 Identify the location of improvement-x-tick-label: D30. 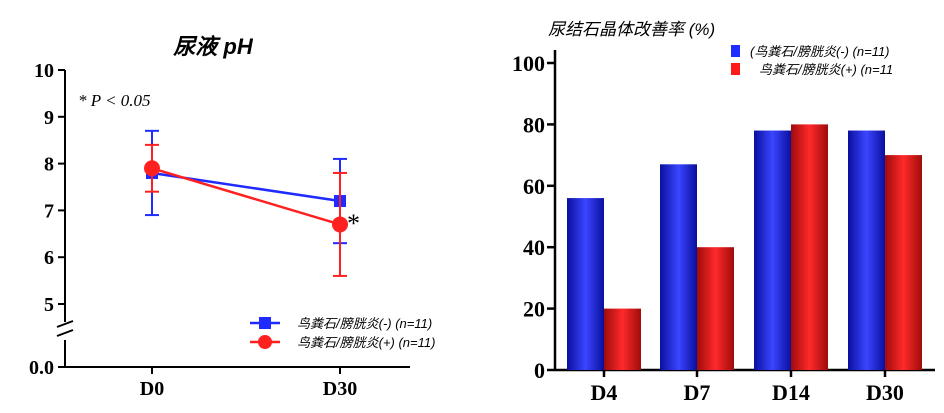
(885, 392).